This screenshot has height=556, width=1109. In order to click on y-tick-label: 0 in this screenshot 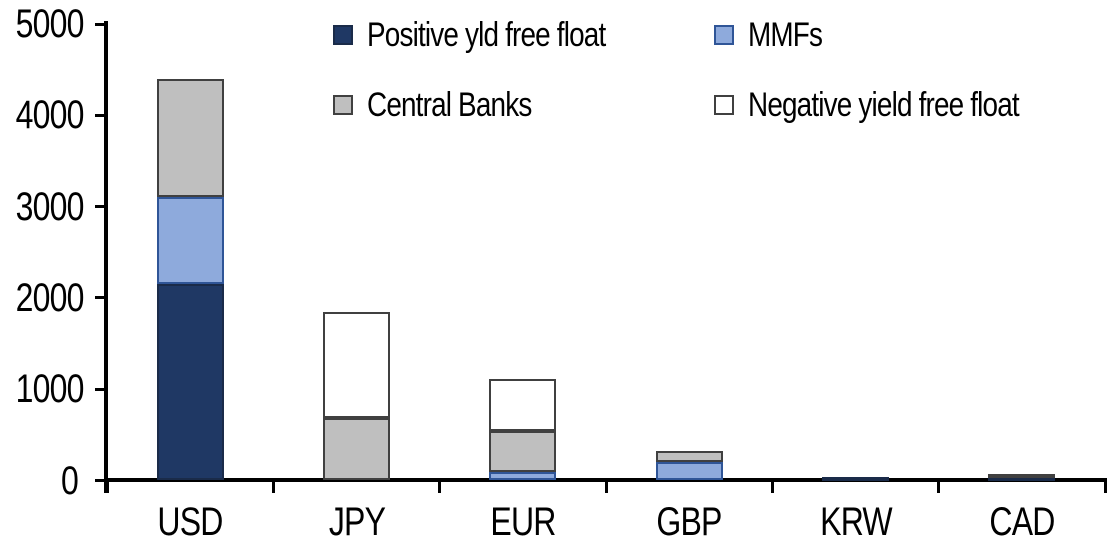, I will do `click(70, 480)`.